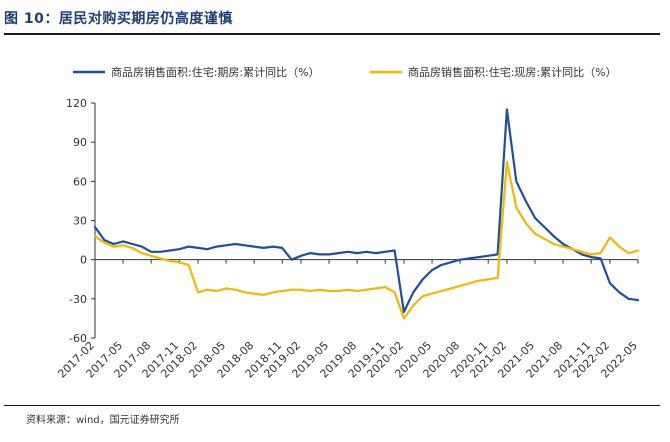  I want to click on legend-label-1: 商品房销售面积:住宅:期房:累计同比（%）, so click(215, 72).